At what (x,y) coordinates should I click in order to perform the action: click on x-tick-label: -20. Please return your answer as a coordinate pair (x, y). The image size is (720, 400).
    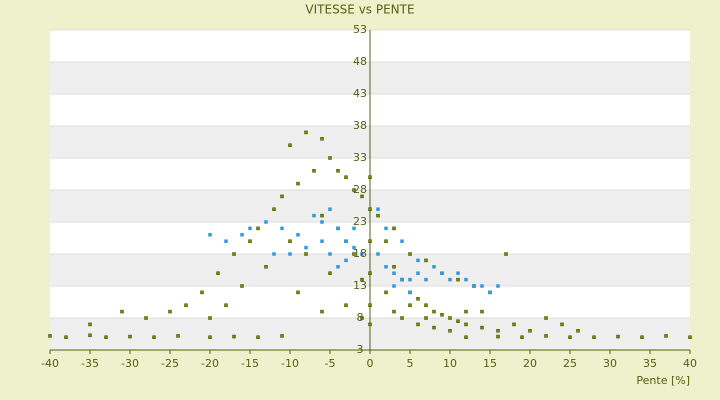
    Looking at the image, I should click on (210, 363).